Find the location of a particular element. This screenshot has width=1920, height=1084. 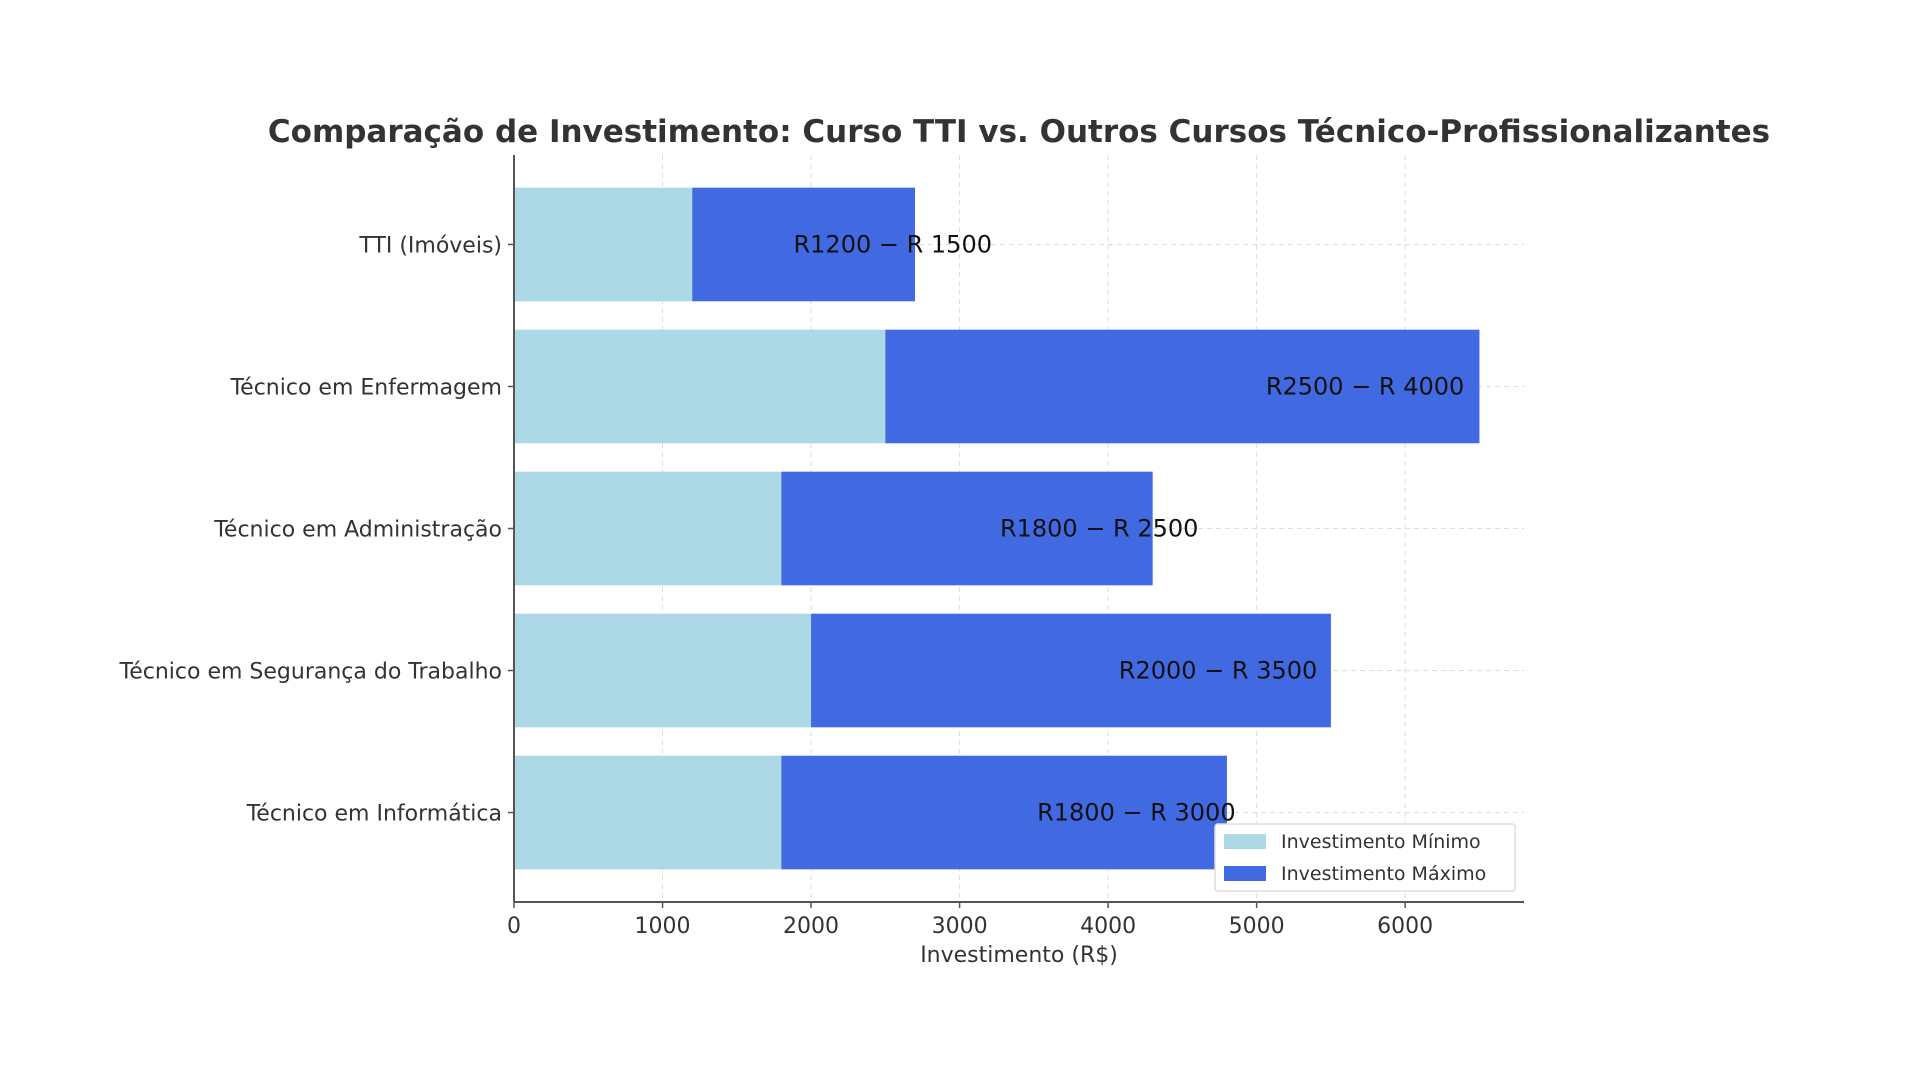

x-tick-label: 1000 is located at coordinates (663, 926).